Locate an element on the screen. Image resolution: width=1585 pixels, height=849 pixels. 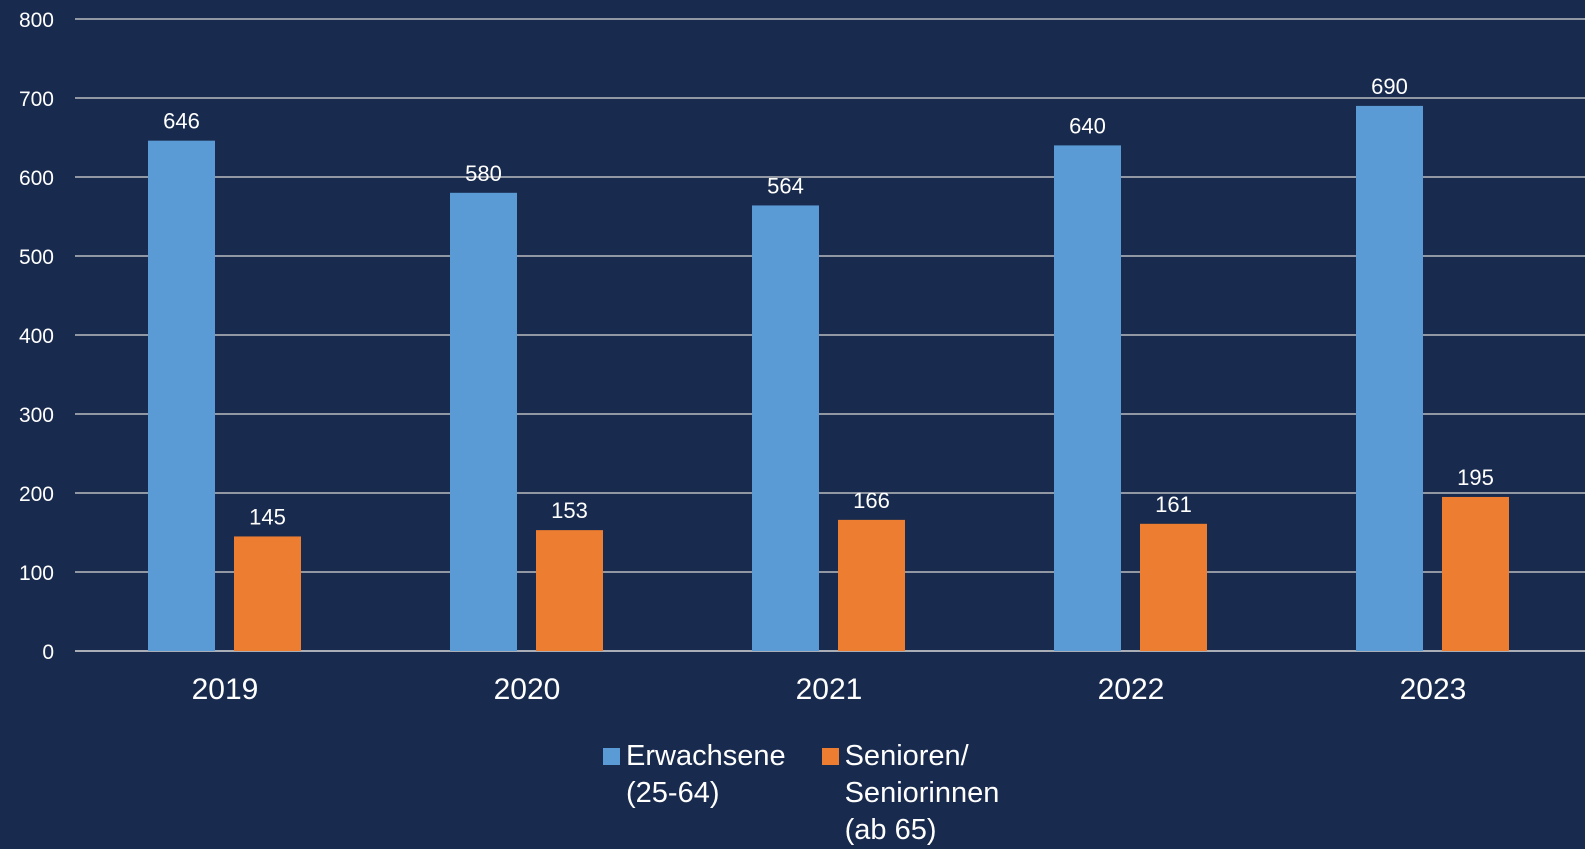
x-axis: 2019 2020 2021 2022 2023 is located at coordinates (829, 689).